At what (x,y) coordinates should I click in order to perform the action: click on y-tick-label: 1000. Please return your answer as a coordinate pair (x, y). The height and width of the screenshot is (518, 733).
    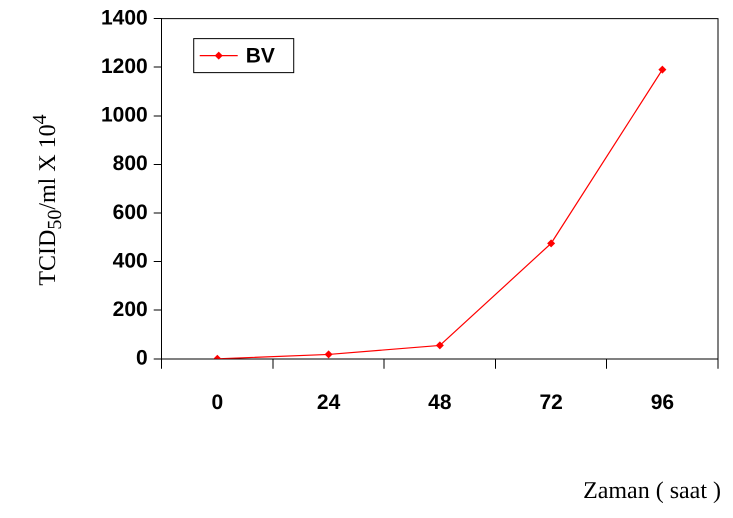
    Looking at the image, I should click on (124, 115).